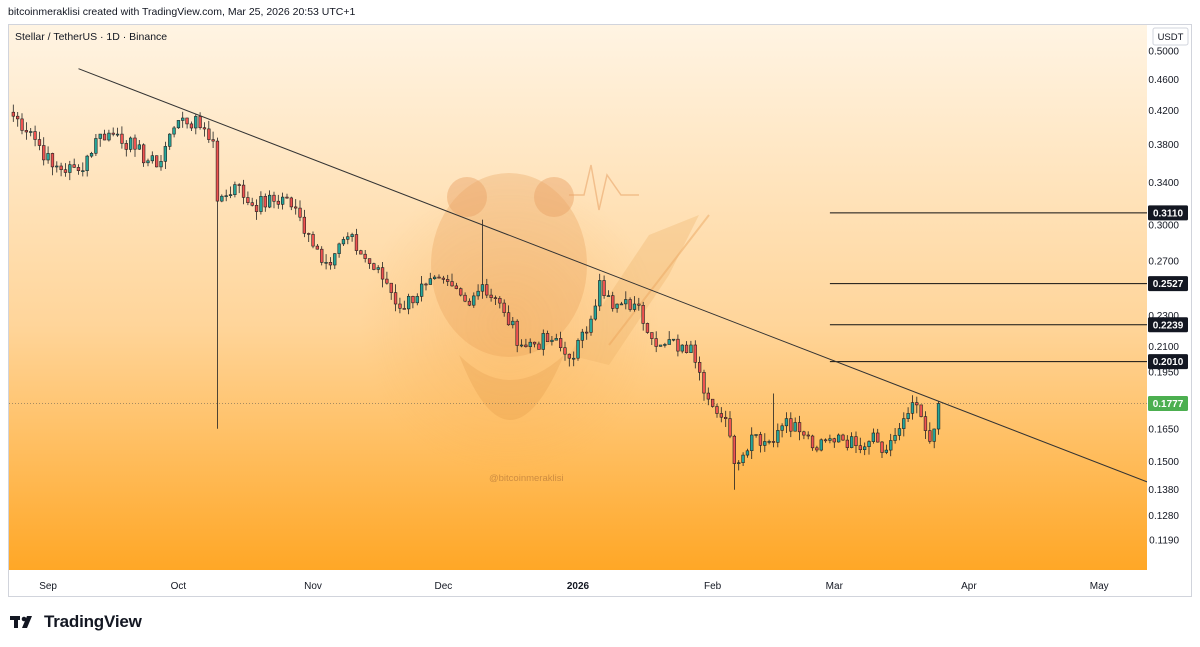  I want to click on tradingview-footer: TradingView, so click(76, 622).